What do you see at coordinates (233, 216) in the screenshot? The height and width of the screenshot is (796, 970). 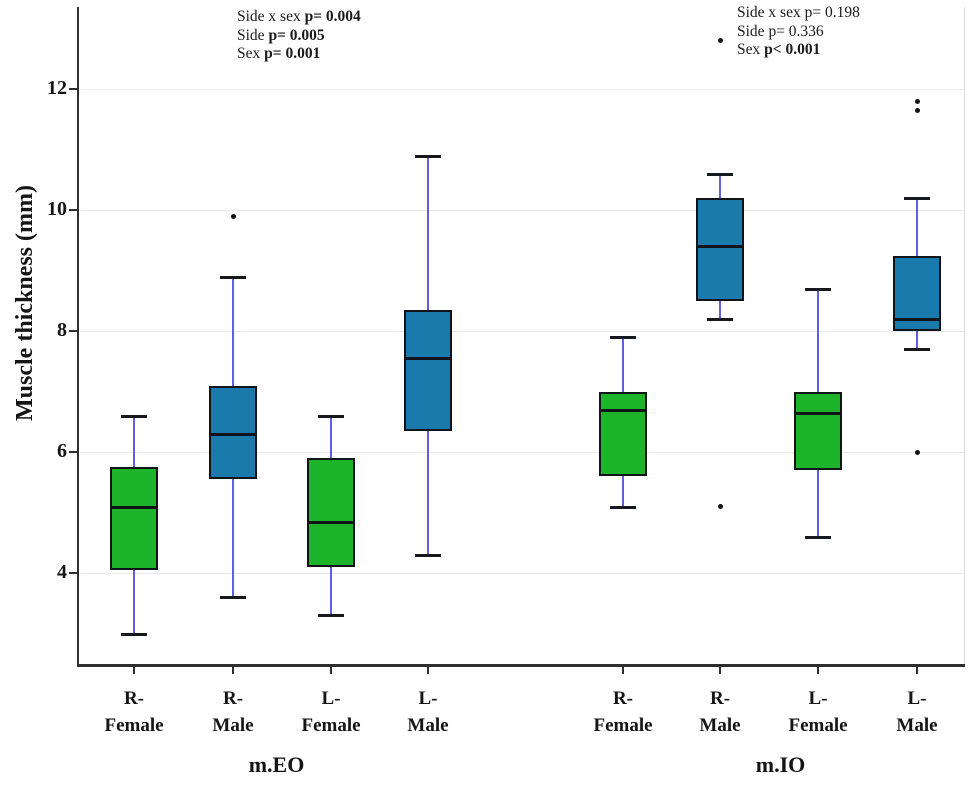 I see `box-meo-rmale-outlier` at bounding box center [233, 216].